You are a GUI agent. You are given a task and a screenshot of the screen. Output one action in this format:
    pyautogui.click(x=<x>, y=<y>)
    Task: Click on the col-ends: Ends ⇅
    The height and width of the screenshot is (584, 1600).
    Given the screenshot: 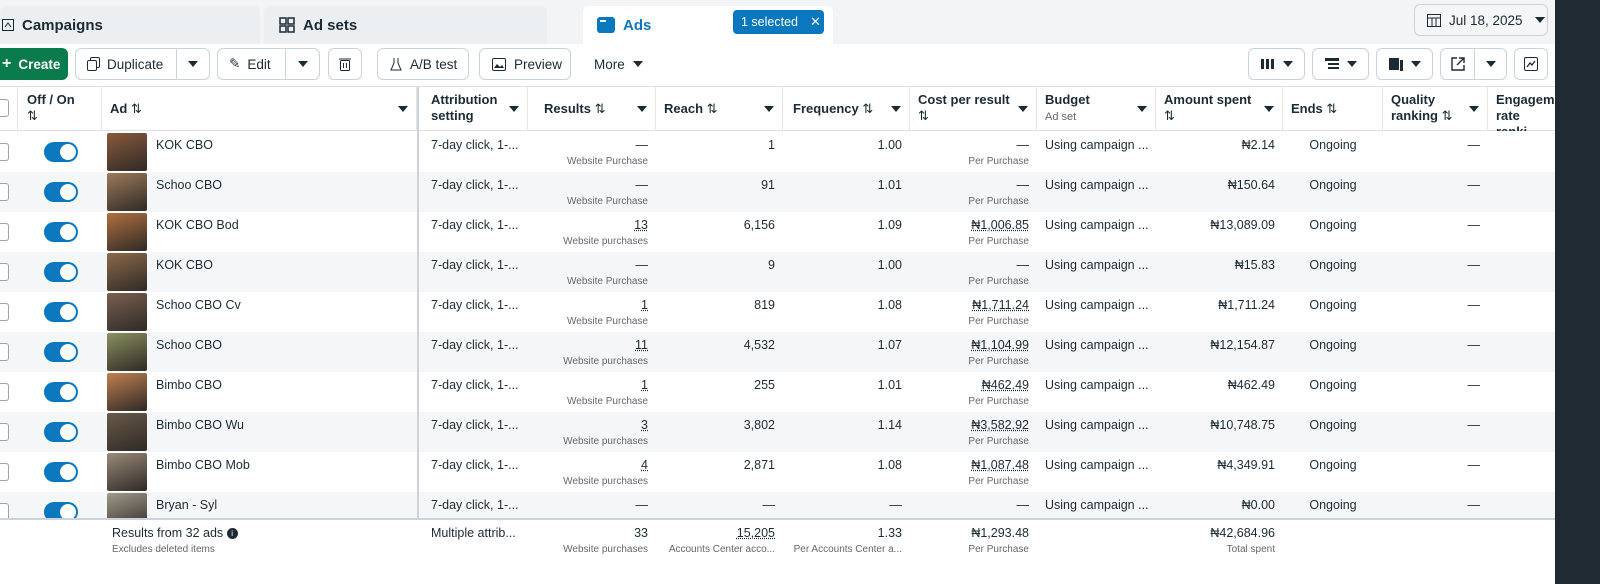 What is the action you would take?
    pyautogui.click(x=1333, y=109)
    